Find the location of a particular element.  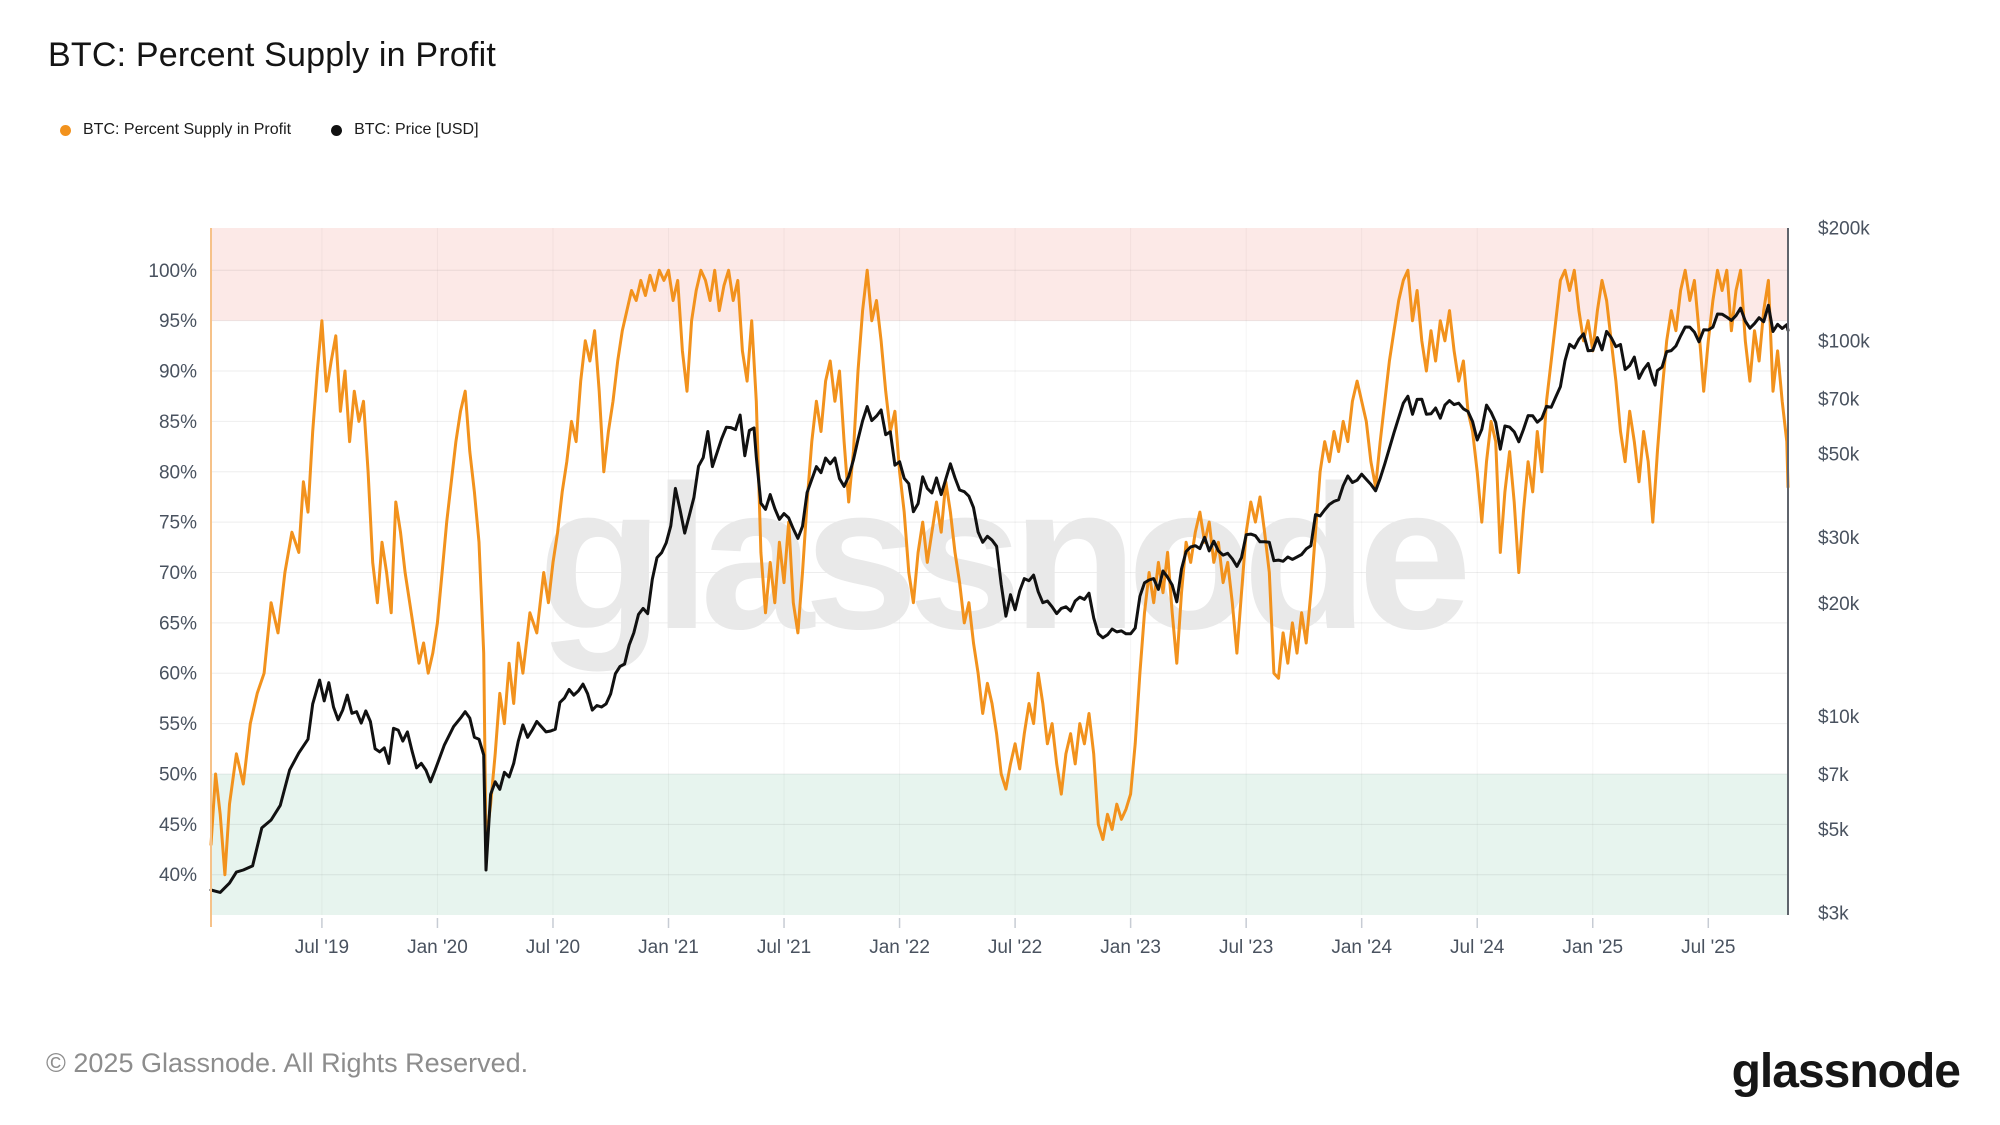

right-axis-tick-label: $10k is located at coordinates (1839, 717).